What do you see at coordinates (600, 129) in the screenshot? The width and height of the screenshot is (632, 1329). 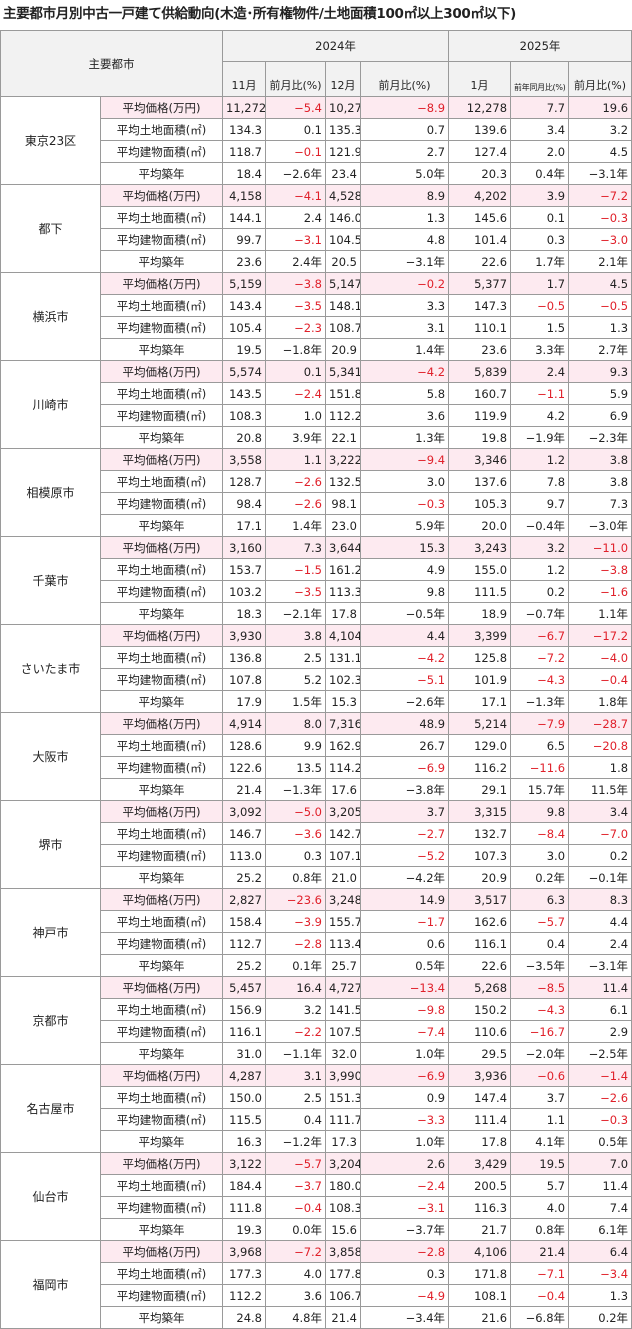 I see `cell-value: 3.2` at bounding box center [600, 129].